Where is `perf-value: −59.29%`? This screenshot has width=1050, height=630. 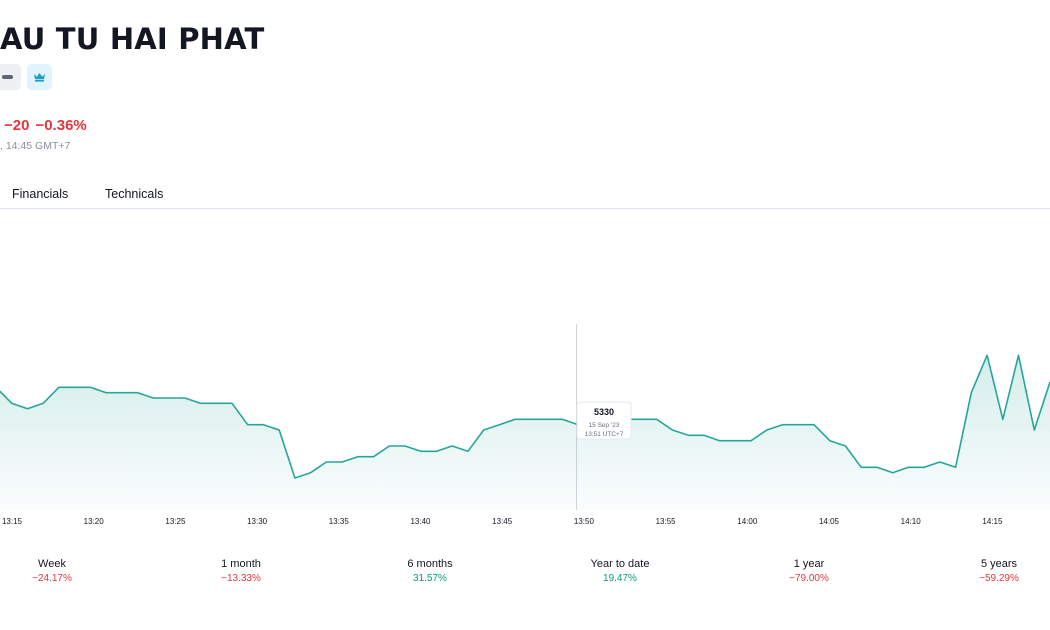
perf-value: −59.29% is located at coordinates (999, 578).